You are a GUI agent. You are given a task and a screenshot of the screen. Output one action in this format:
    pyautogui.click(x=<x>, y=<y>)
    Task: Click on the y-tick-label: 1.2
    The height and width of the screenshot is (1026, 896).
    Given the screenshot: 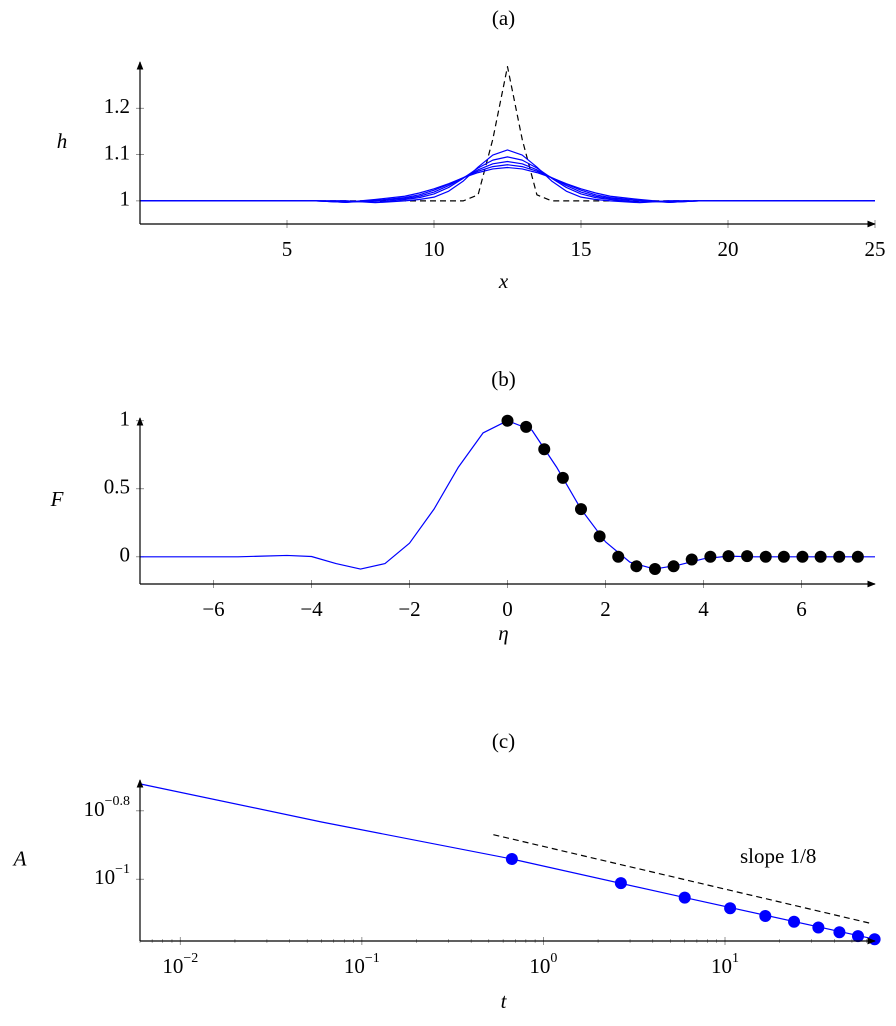 What is the action you would take?
    pyautogui.click(x=117, y=106)
    